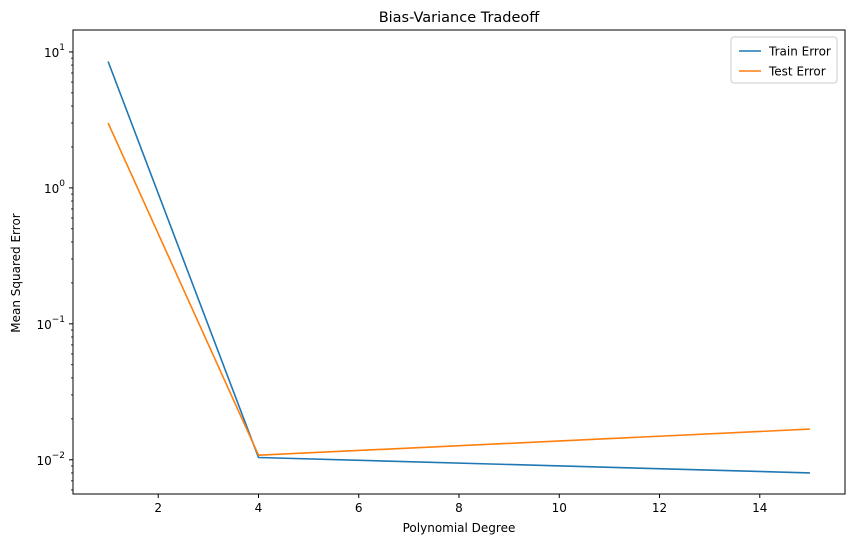 The width and height of the screenshot is (857, 547). What do you see at coordinates (659, 508) in the screenshot?
I see `x-tick-label: 12` at bounding box center [659, 508].